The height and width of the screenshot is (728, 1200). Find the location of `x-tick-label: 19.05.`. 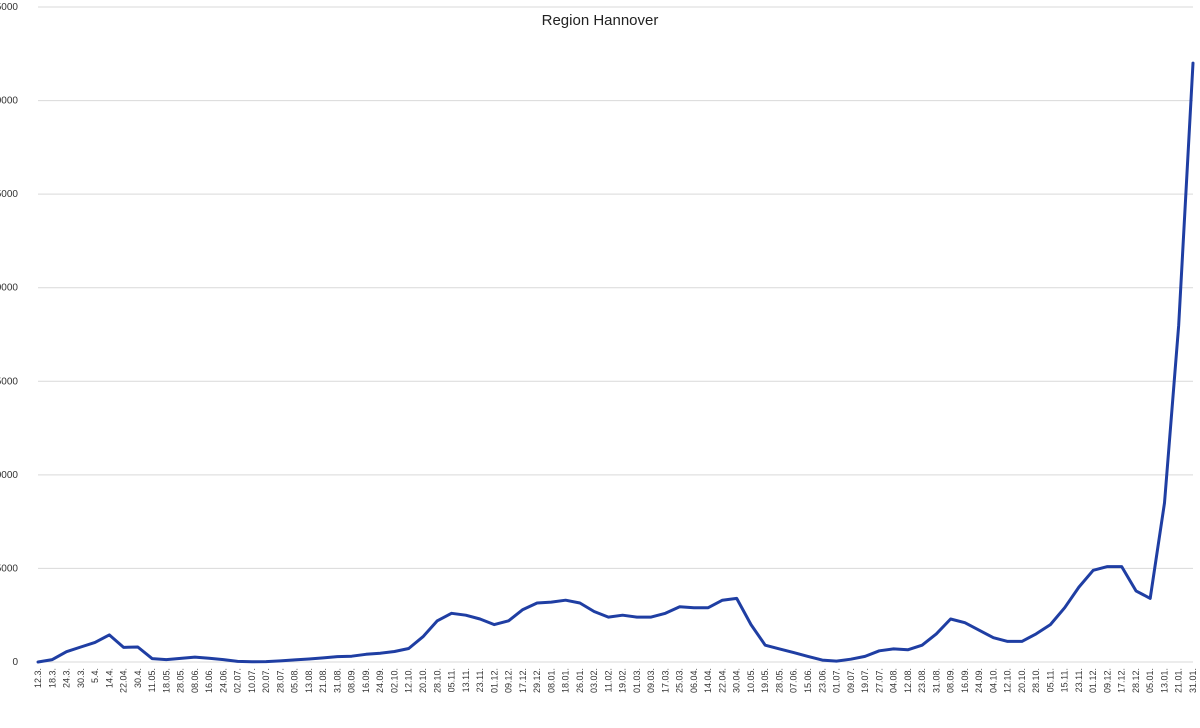

x-tick-label: 19.05. is located at coordinates (765, 680).